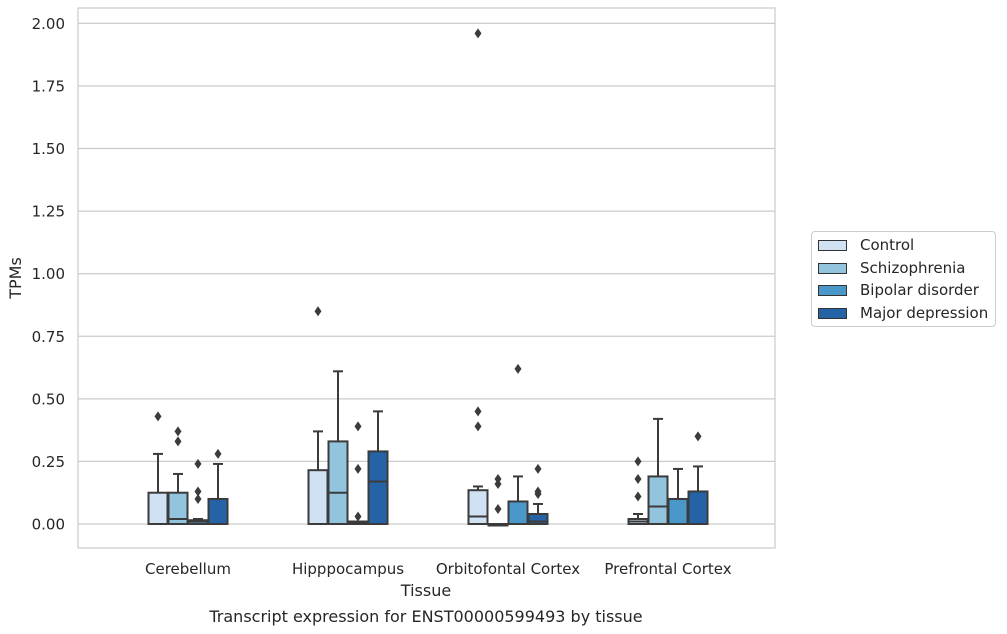  What do you see at coordinates (48, 149) in the screenshot?
I see `y-tick-label: 1.50` at bounding box center [48, 149].